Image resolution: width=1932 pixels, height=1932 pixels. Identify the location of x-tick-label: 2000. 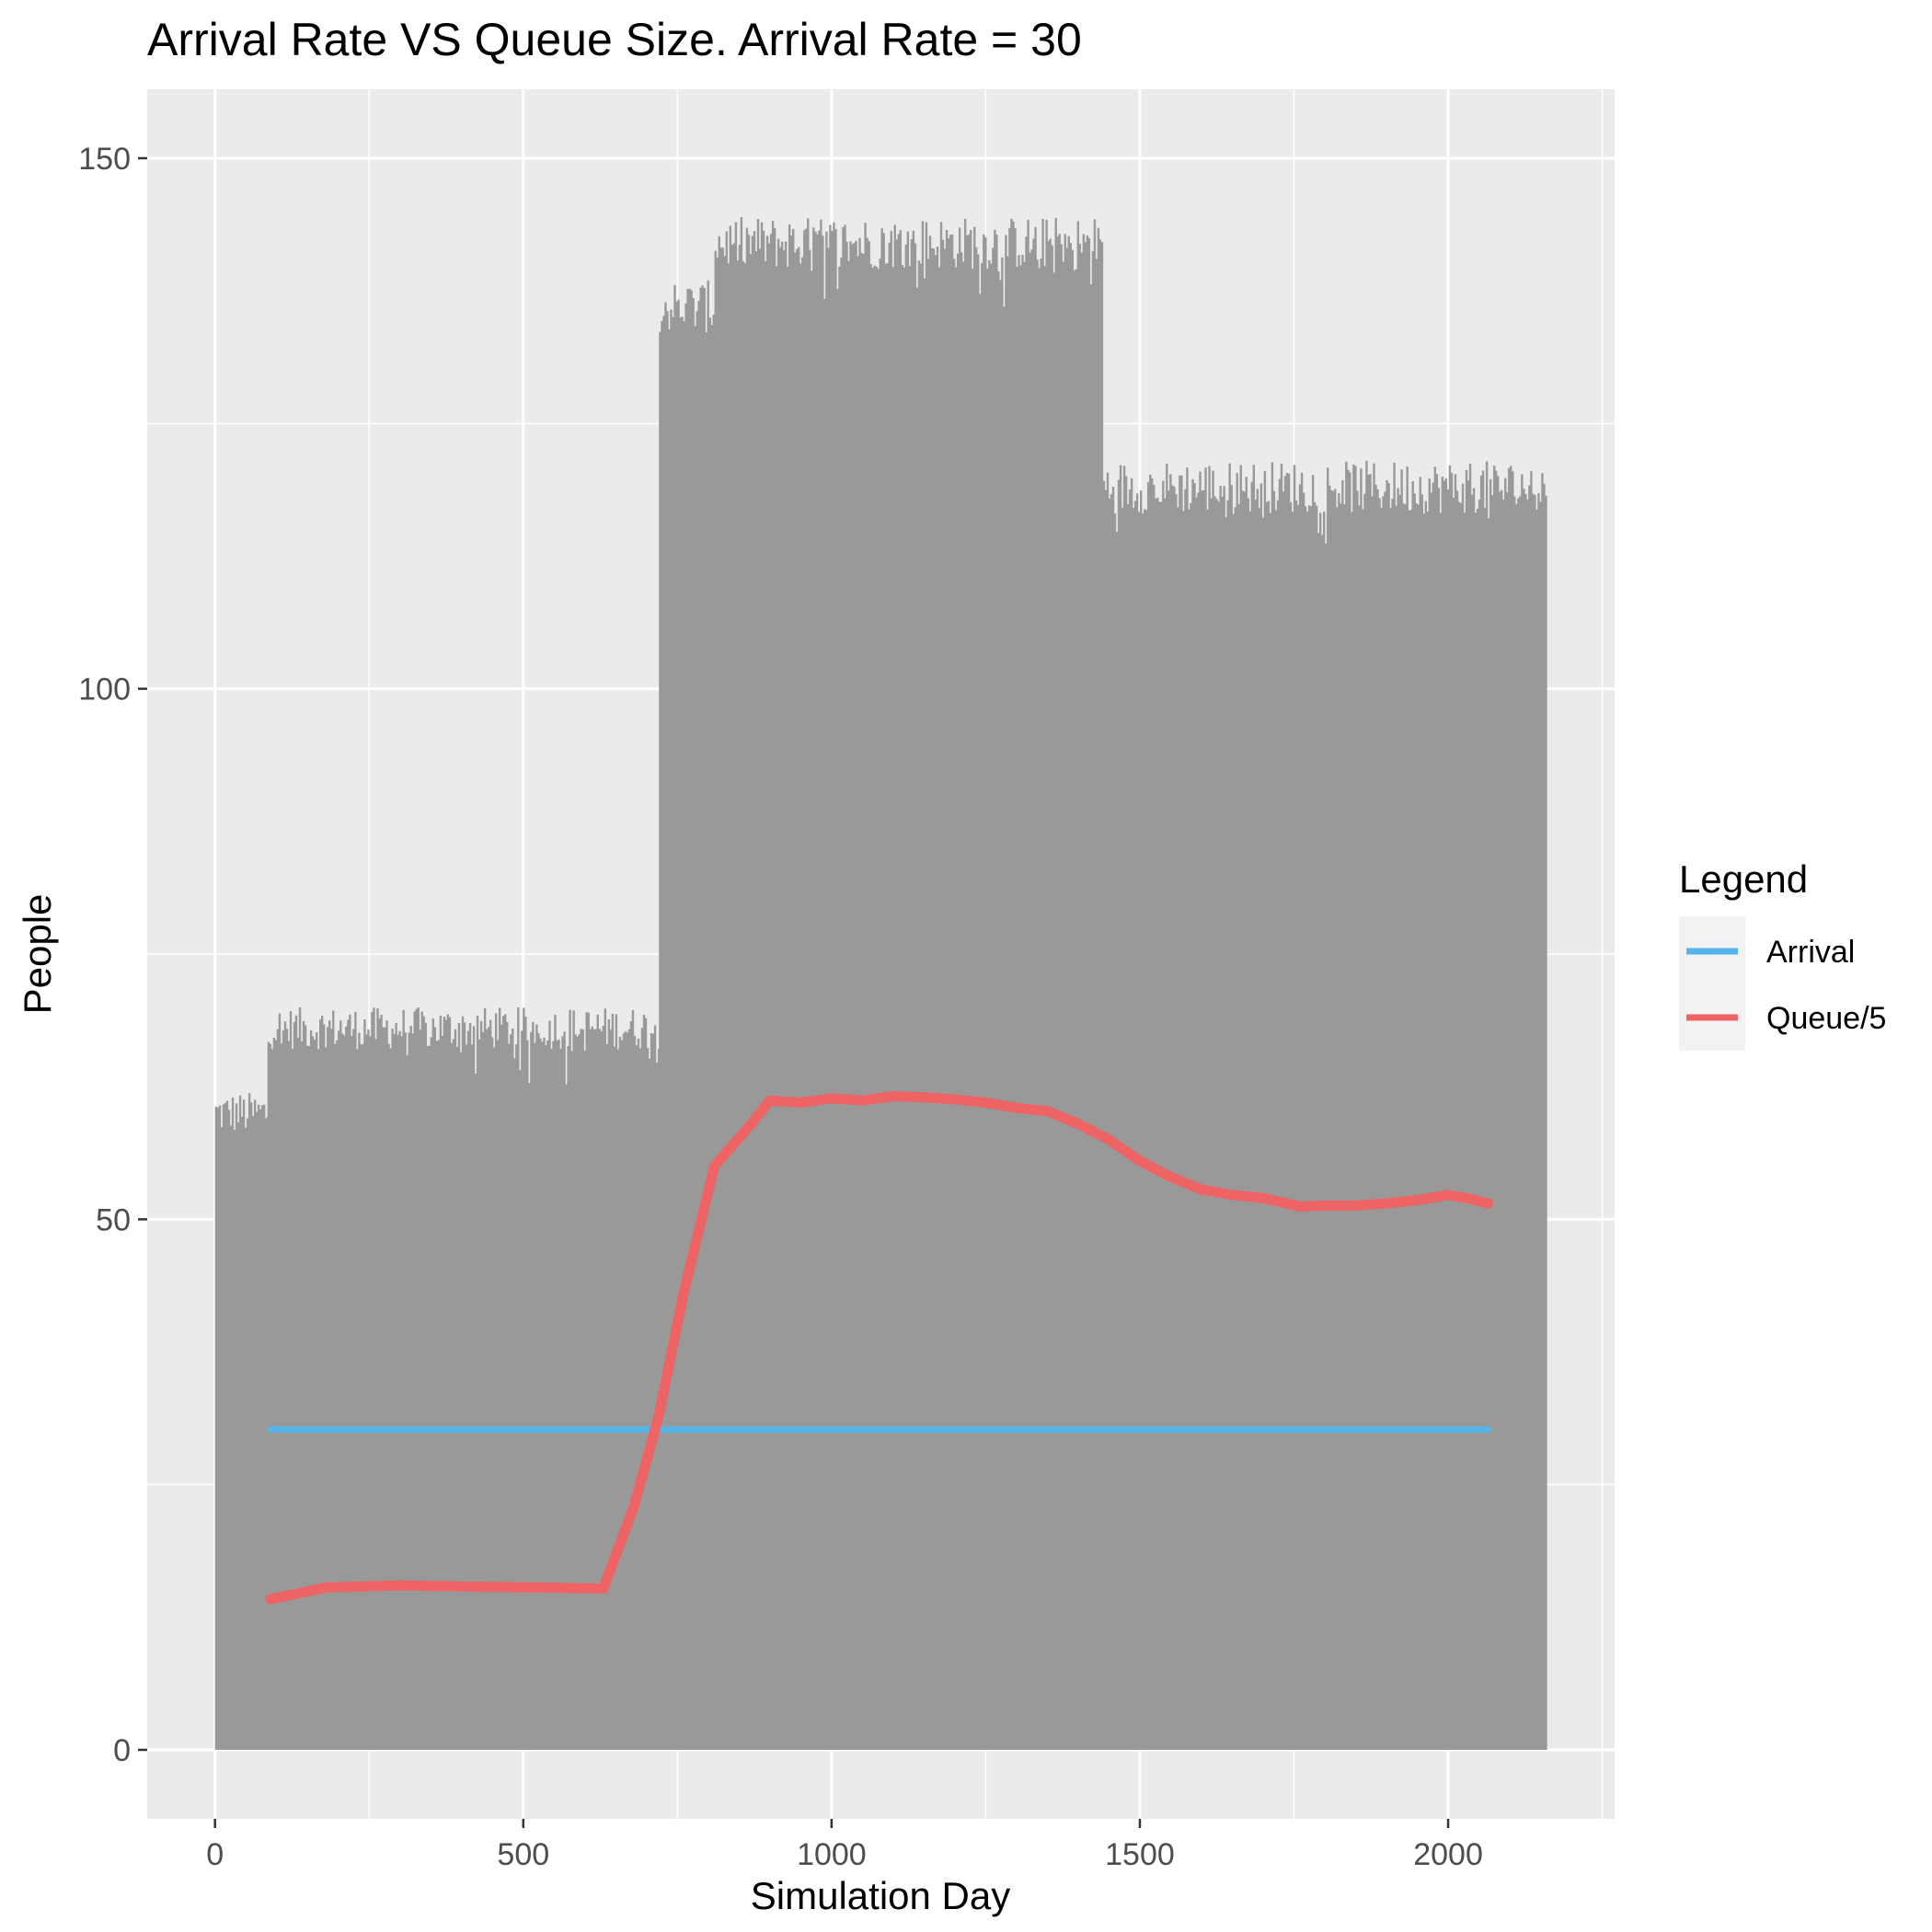
(1448, 1854).